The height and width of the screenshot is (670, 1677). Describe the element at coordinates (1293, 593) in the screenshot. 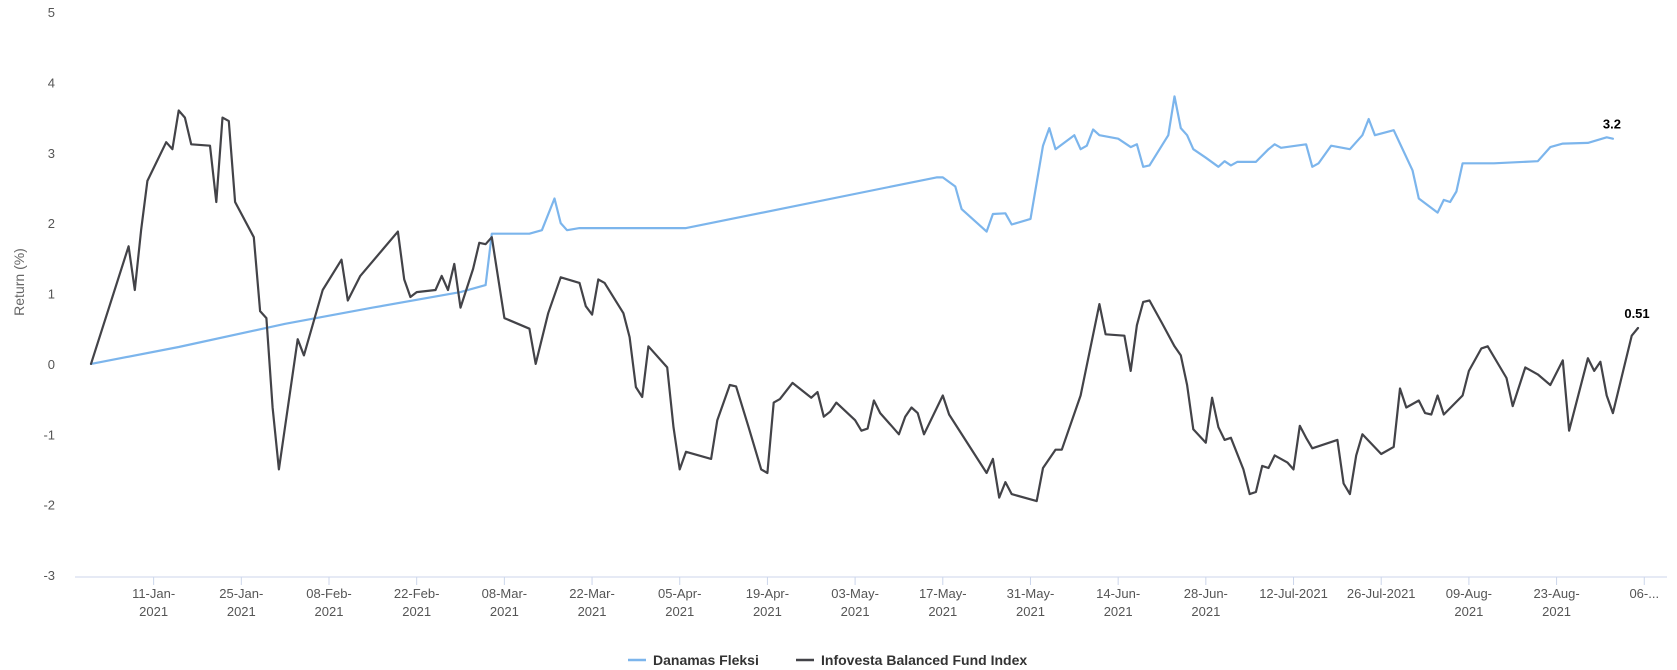

I see `x-tick-label: 12-Jul-2021` at that location.